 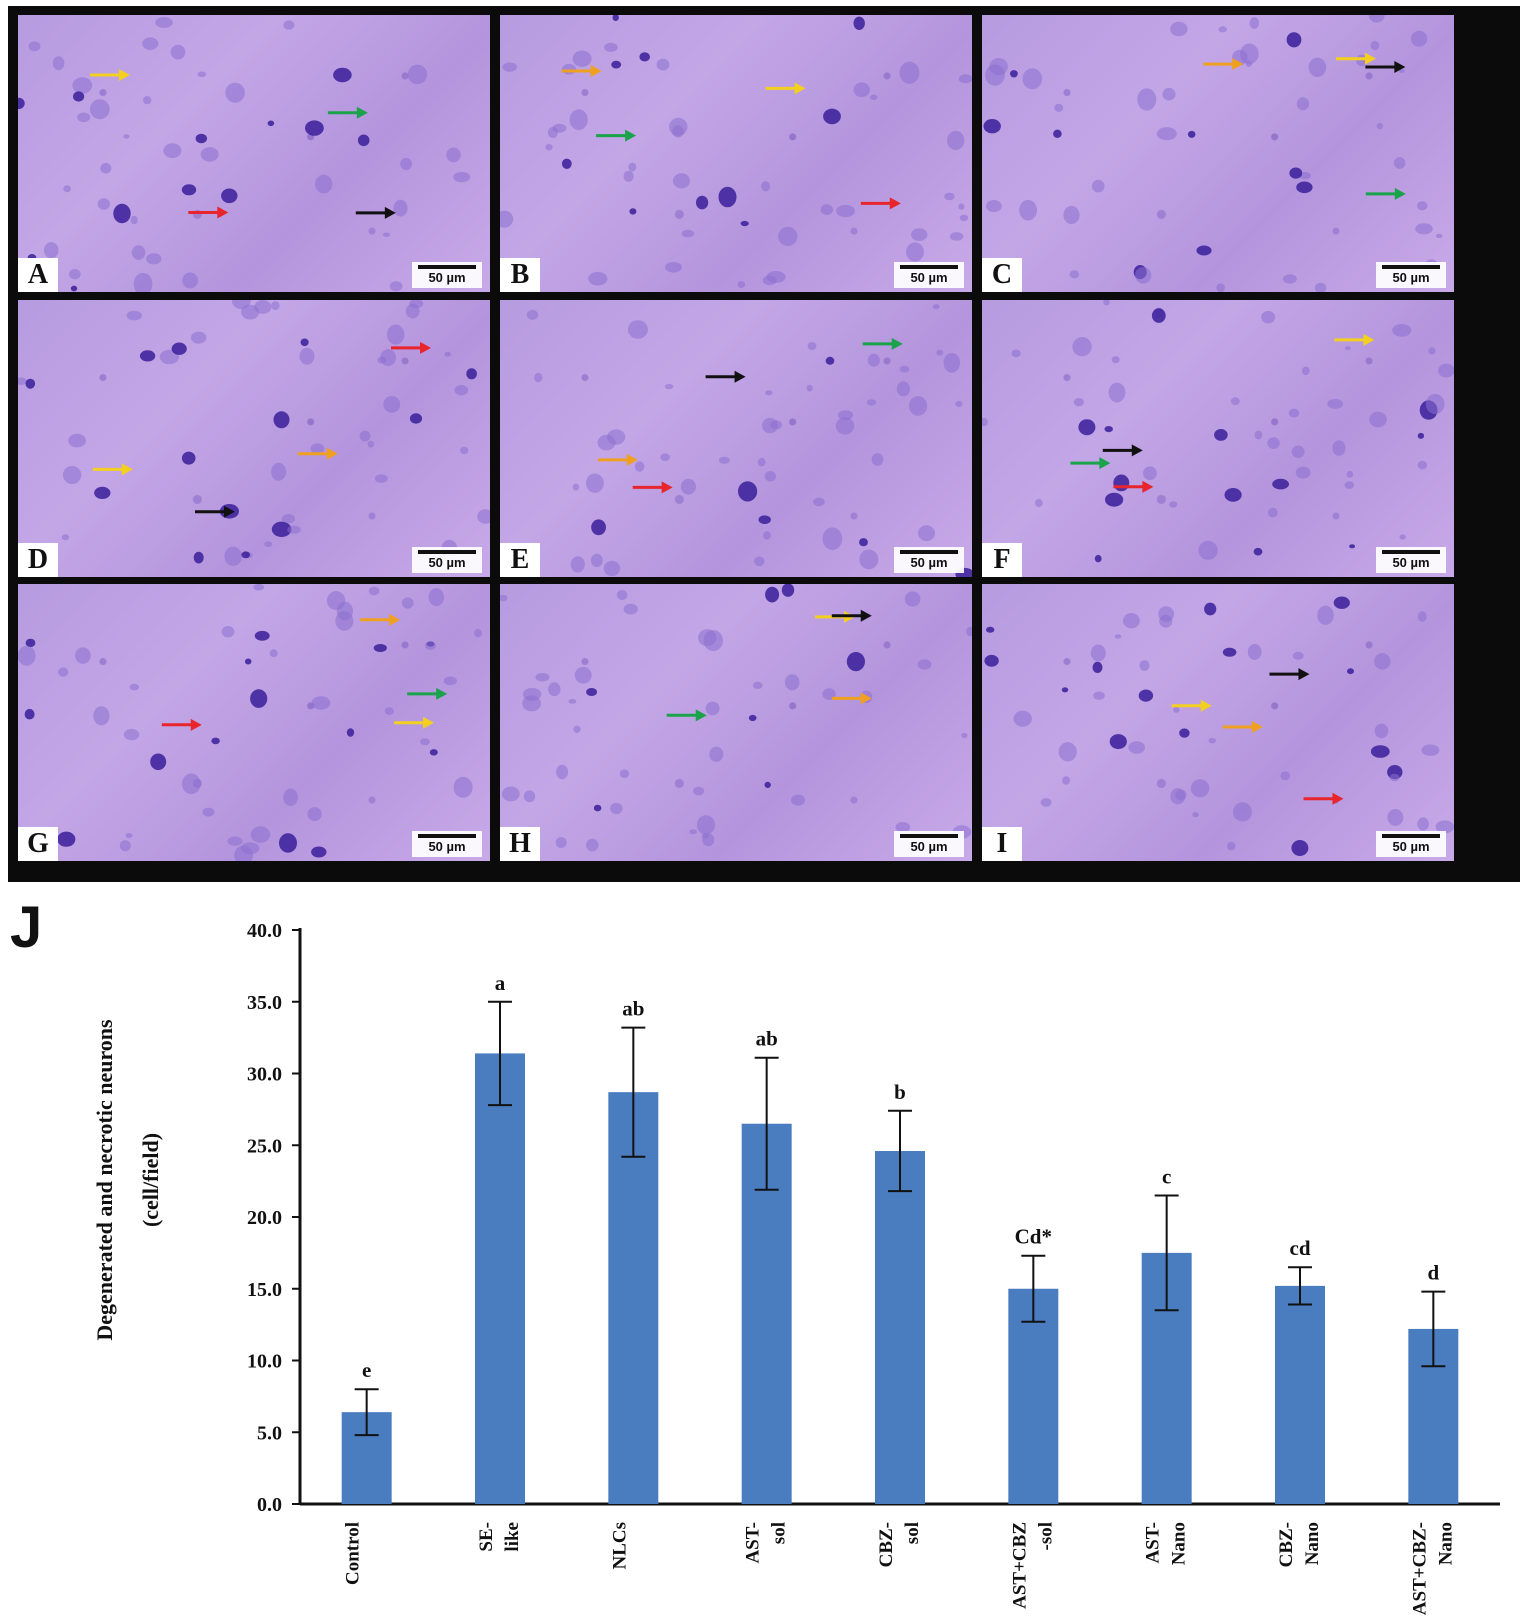 What do you see at coordinates (26, 927) in the screenshot?
I see `chart-panel-letter: J` at bounding box center [26, 927].